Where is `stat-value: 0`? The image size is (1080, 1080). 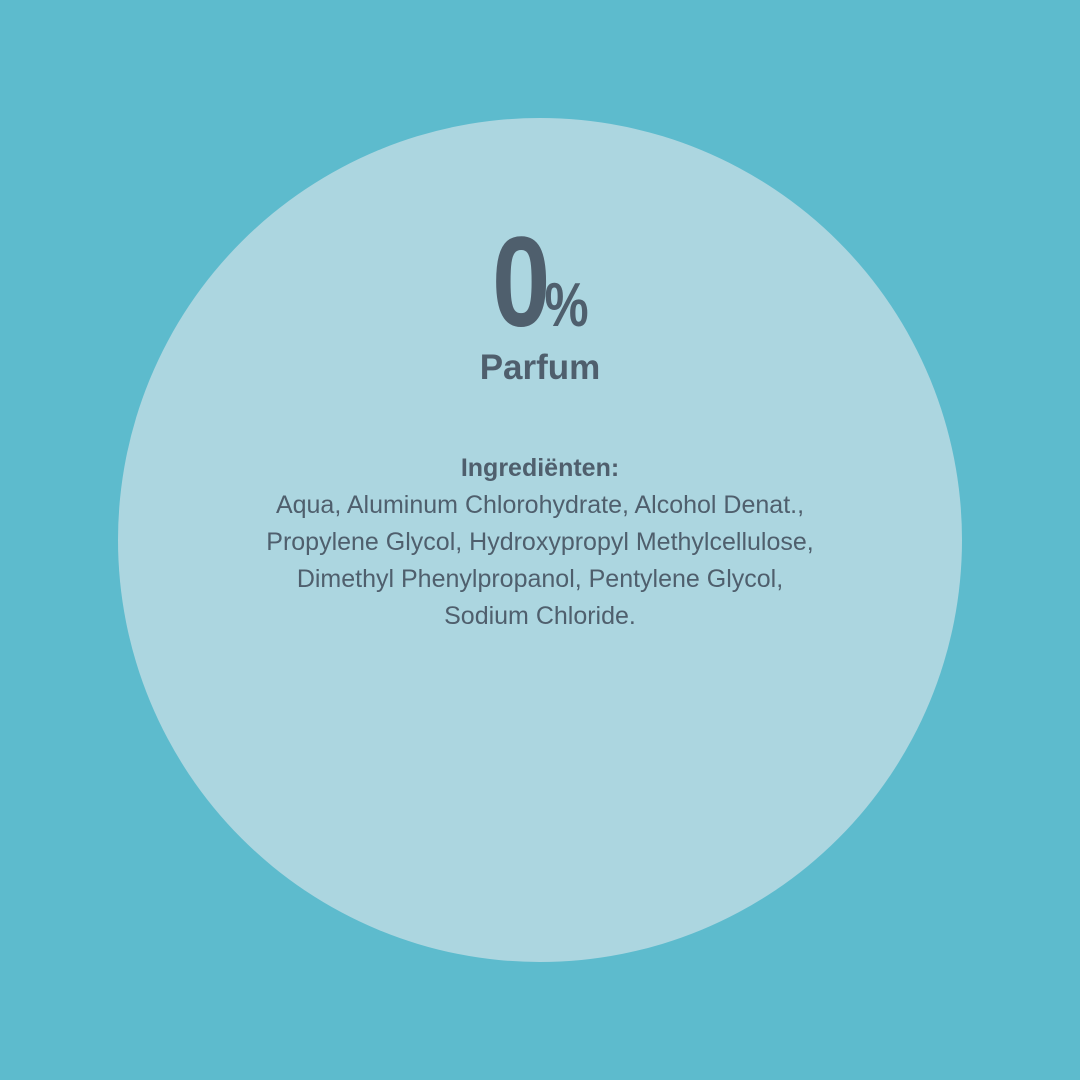 stat-value: 0 is located at coordinates (520, 282).